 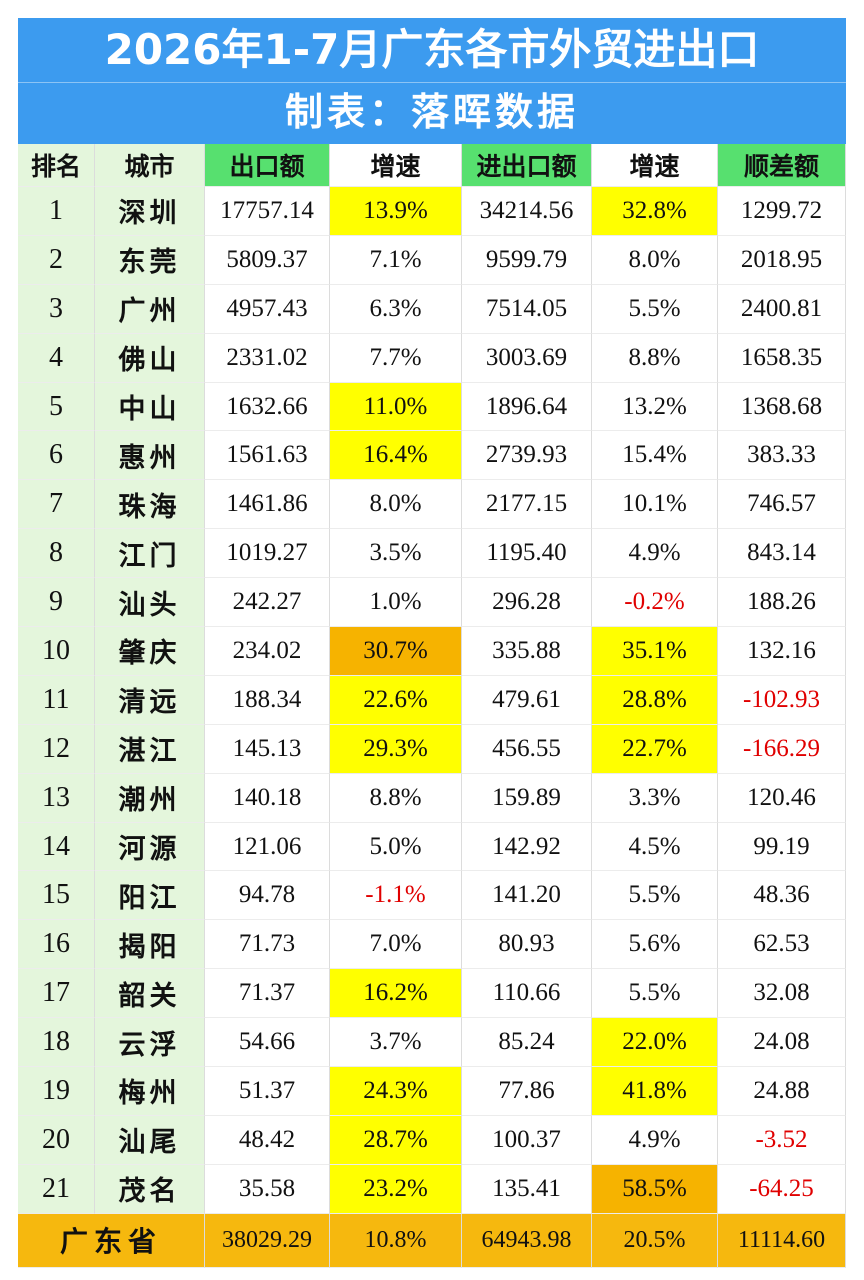 I want to click on row-label: 18, so click(x=56, y=1043).